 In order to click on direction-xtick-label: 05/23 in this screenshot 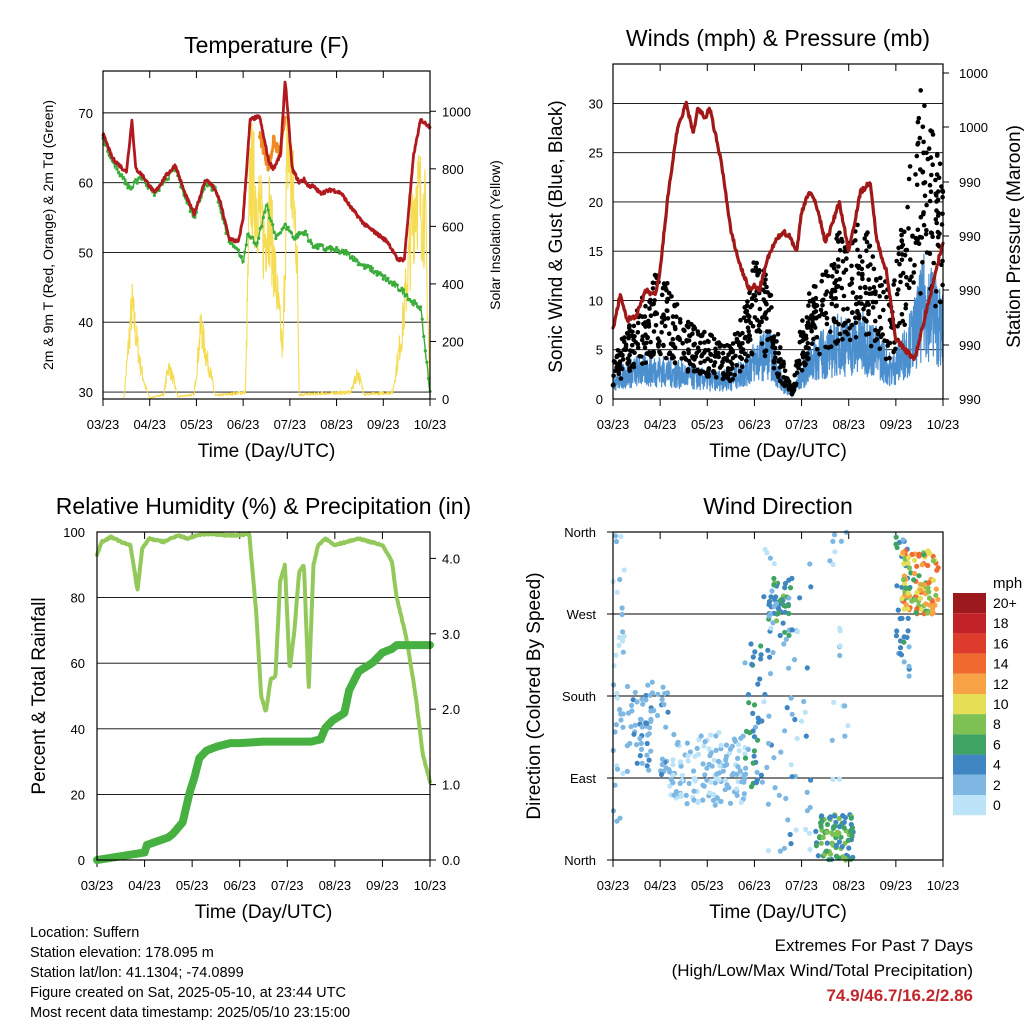, I will do `click(707, 885)`.